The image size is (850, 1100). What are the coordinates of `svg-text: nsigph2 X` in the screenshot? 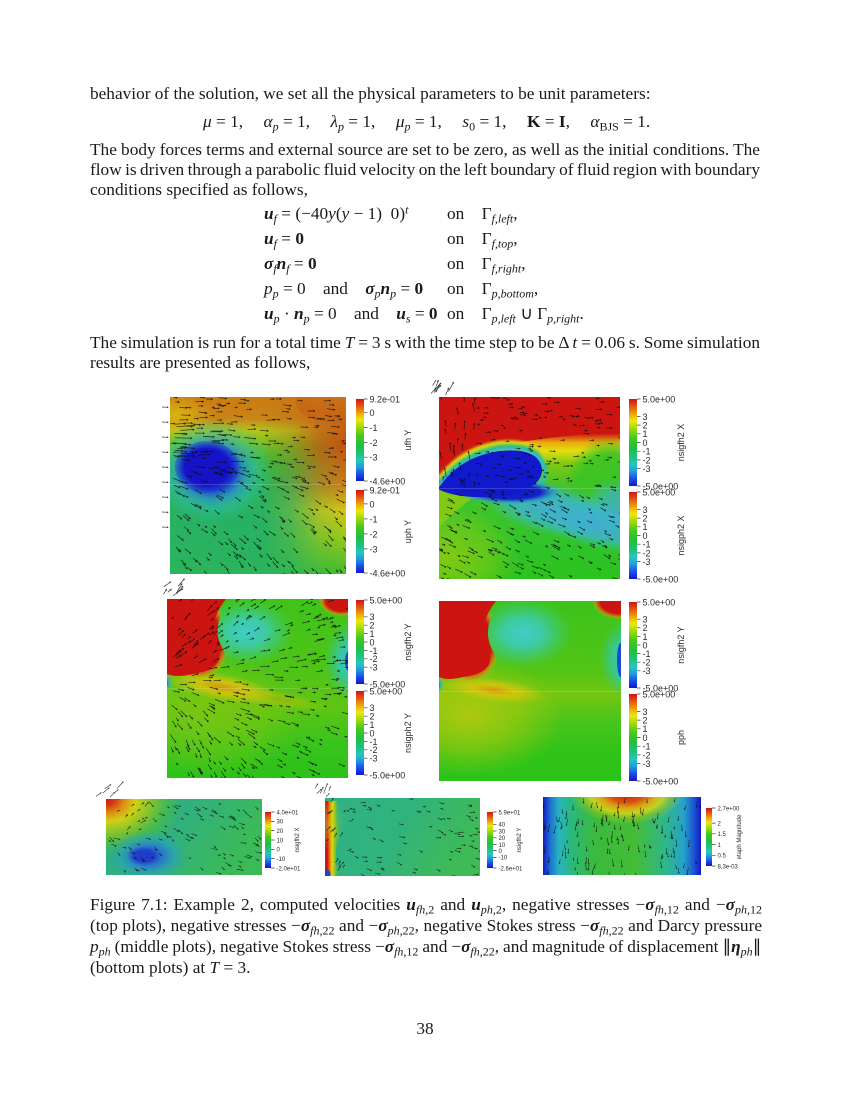 It's located at (681, 535).